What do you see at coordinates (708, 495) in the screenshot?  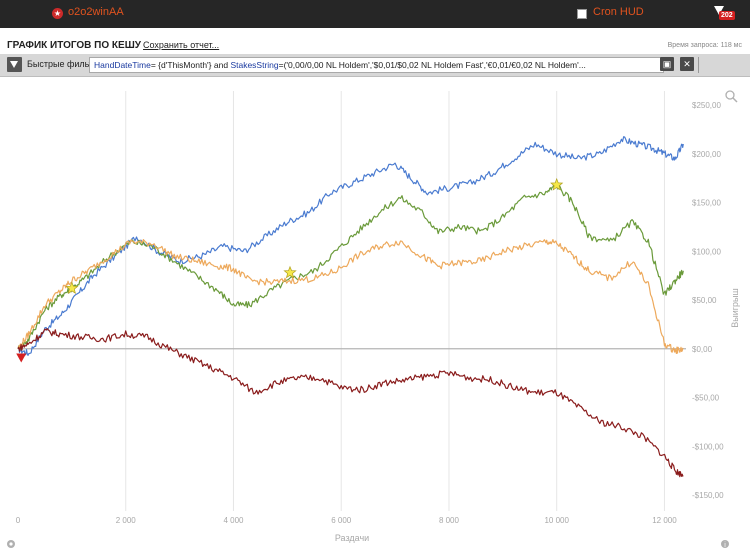 I see `y-tick-label-8: -$150,00` at bounding box center [708, 495].